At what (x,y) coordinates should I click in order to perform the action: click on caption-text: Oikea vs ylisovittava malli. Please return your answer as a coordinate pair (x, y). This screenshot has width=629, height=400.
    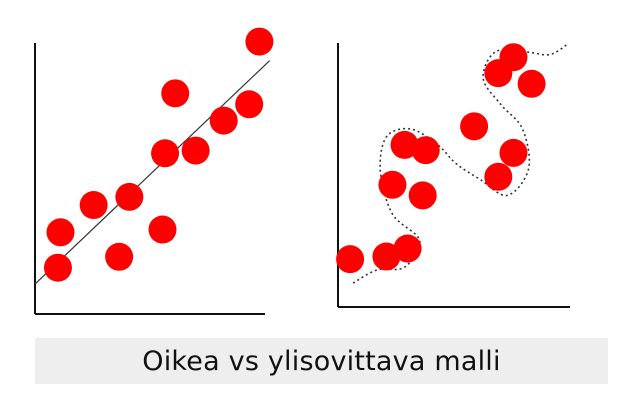
    Looking at the image, I should click on (321, 361).